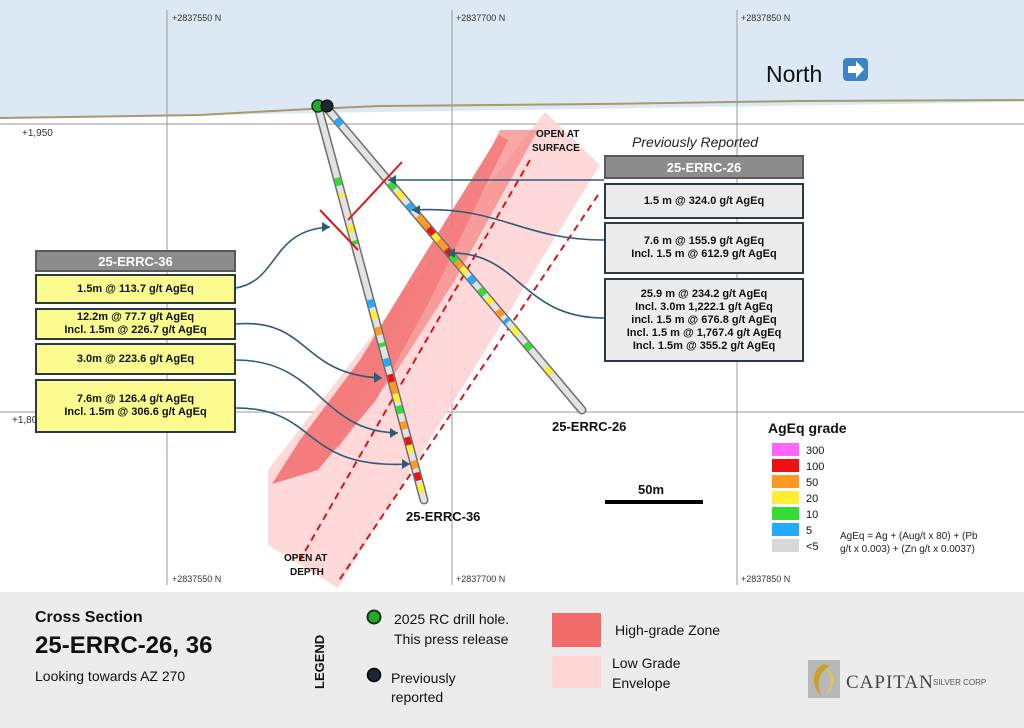  What do you see at coordinates (135, 330) in the screenshot?
I see `intercept-text: Incl. 1.5m @ 226.7 g/t AgEq` at bounding box center [135, 330].